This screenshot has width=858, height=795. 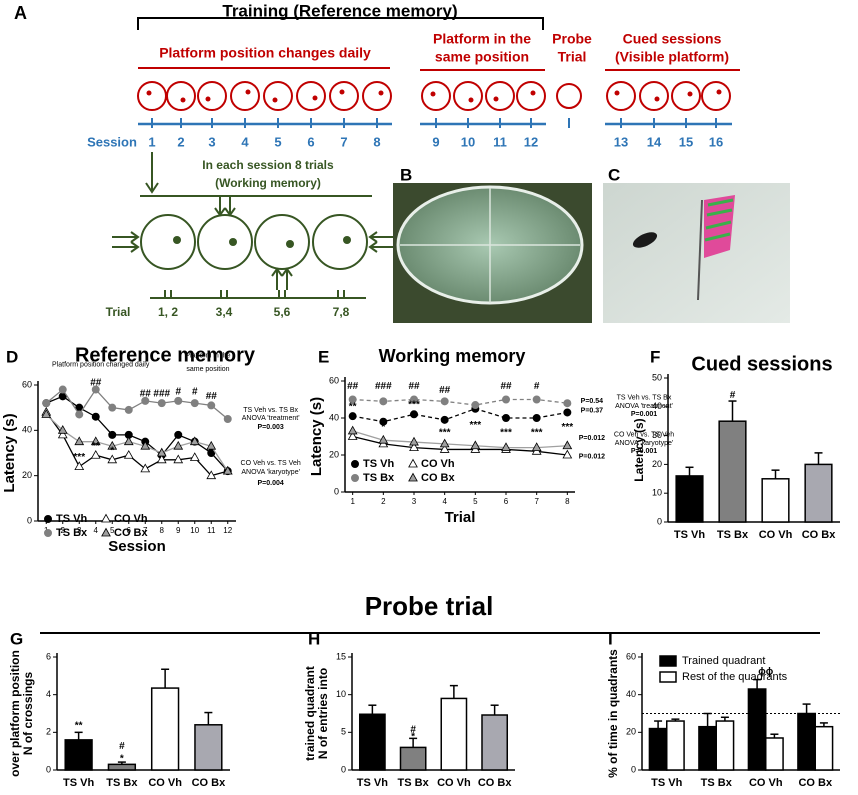 I want to click on session-number: 5, so click(x=277, y=141).